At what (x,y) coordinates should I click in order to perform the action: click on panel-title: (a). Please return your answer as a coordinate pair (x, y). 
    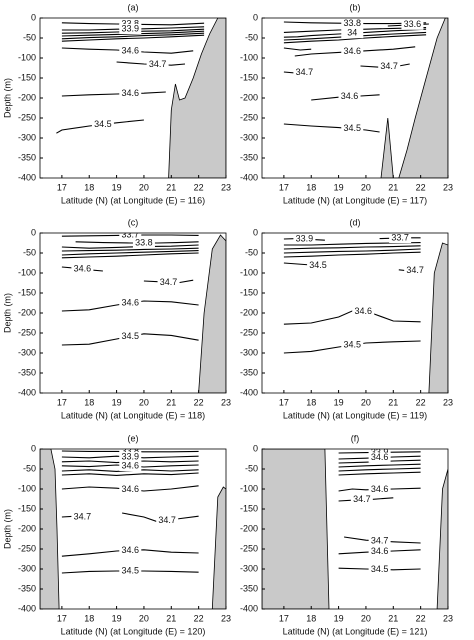
    Looking at the image, I should click on (133, 7).